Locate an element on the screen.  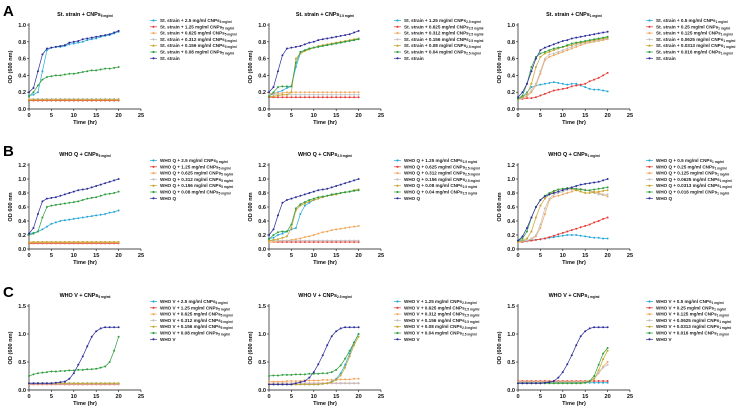
legend-entry: St. strain + 0.0313 mg/ml CNPs1 mg/ml is located at coordinates (690, 46).